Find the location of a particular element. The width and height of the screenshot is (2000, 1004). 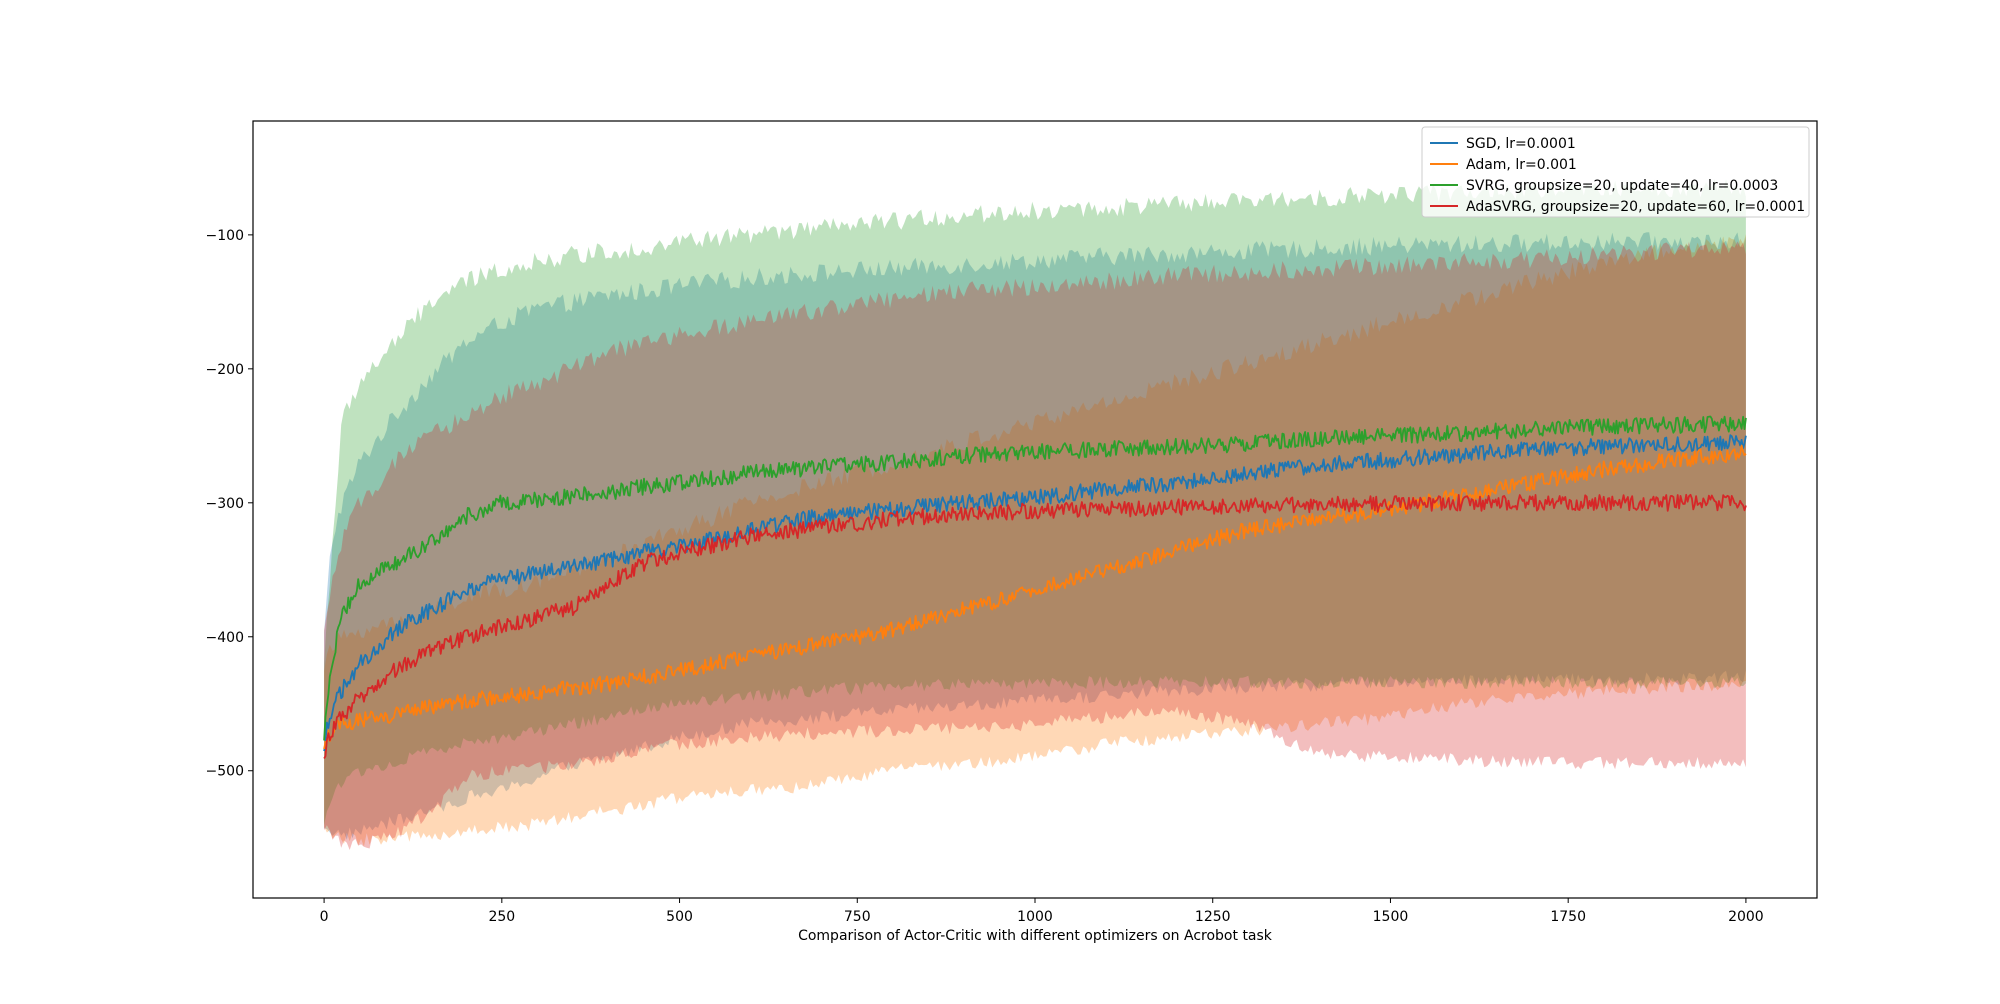

x-tick-label: 1000 is located at coordinates (1035, 917).